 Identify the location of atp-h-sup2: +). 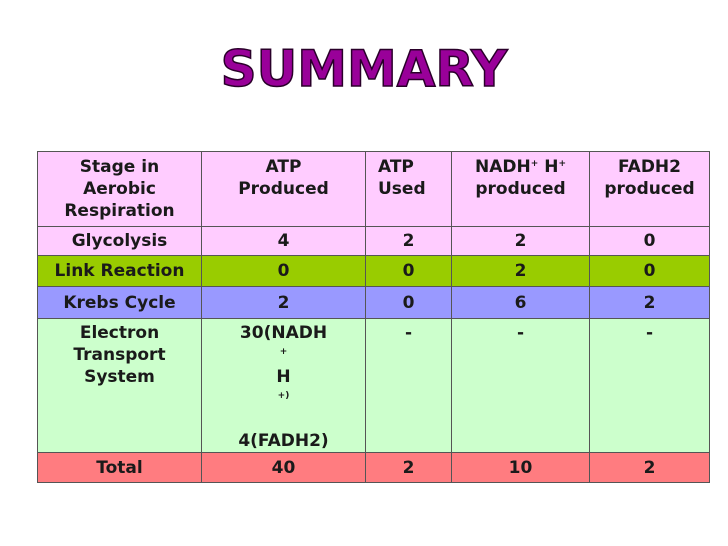
(283, 396).